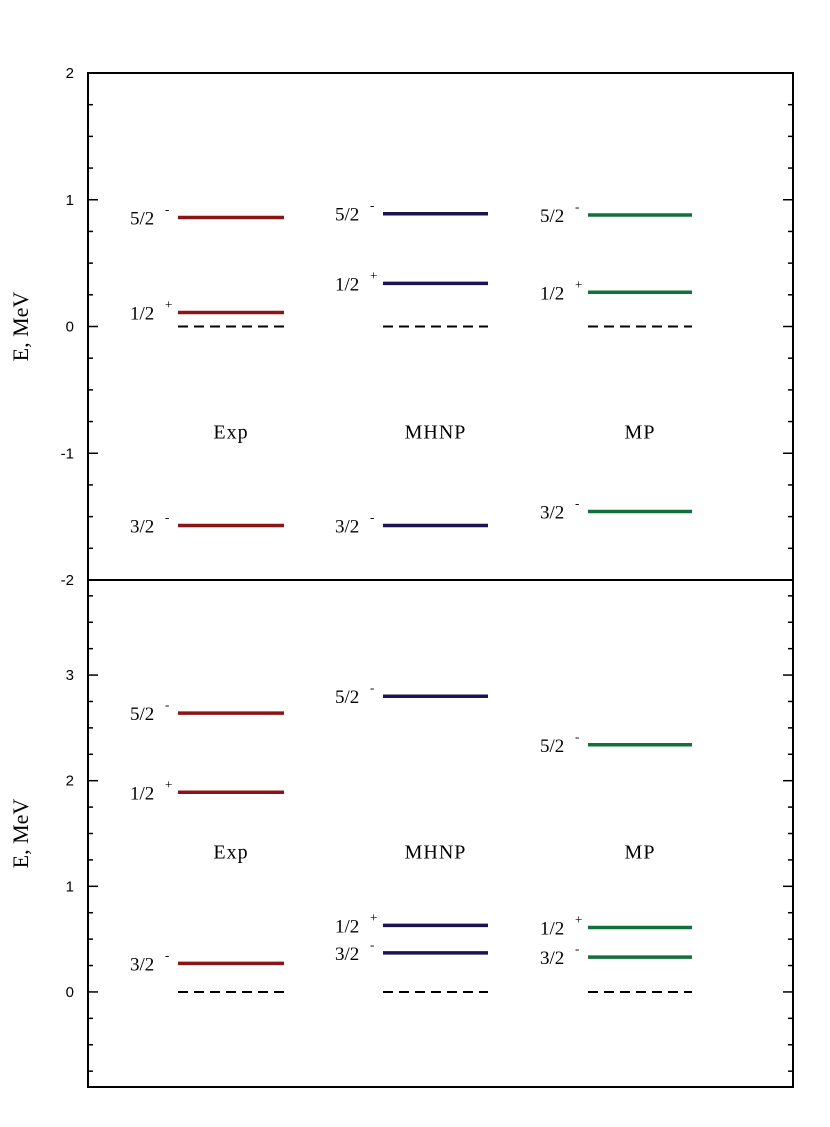 The height and width of the screenshot is (1127, 830). Describe the element at coordinates (67, 580) in the screenshot. I see `y-tick-label: -2` at that location.